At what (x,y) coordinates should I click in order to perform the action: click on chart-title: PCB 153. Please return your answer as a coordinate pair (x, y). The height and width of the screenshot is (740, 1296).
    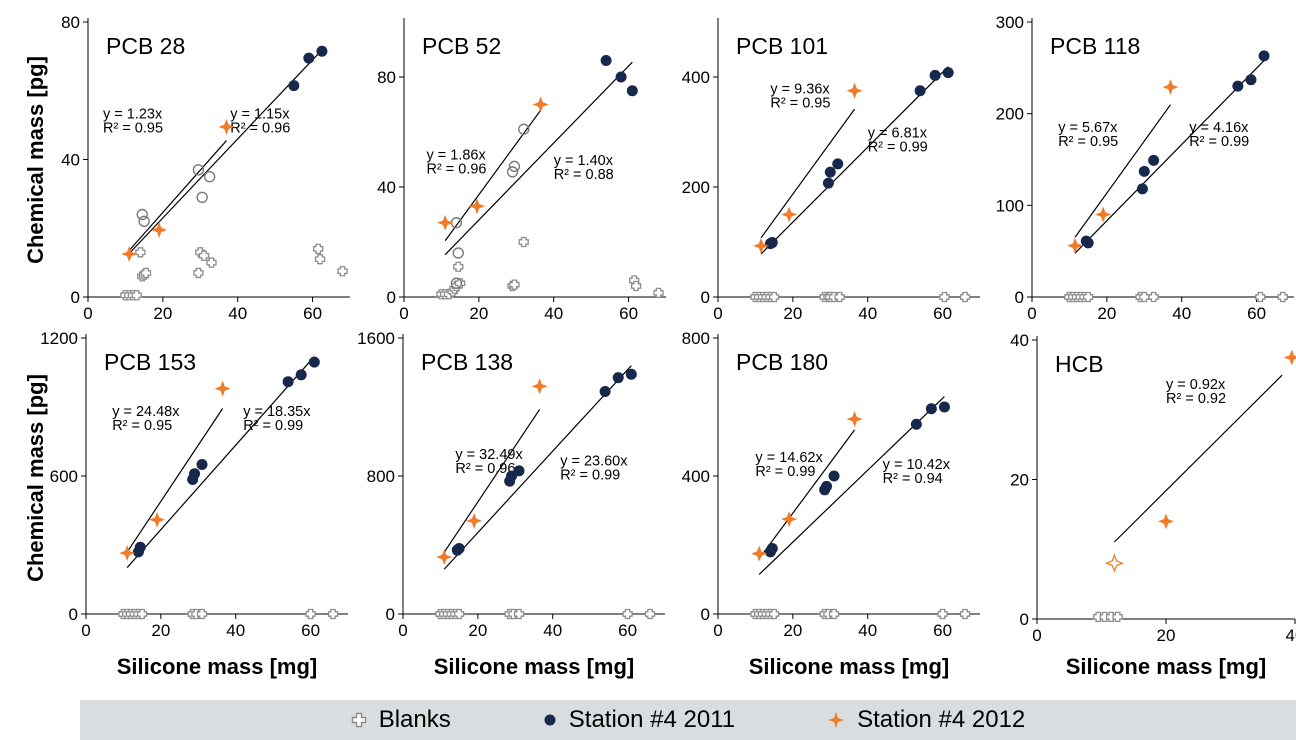
    Looking at the image, I should click on (150, 362).